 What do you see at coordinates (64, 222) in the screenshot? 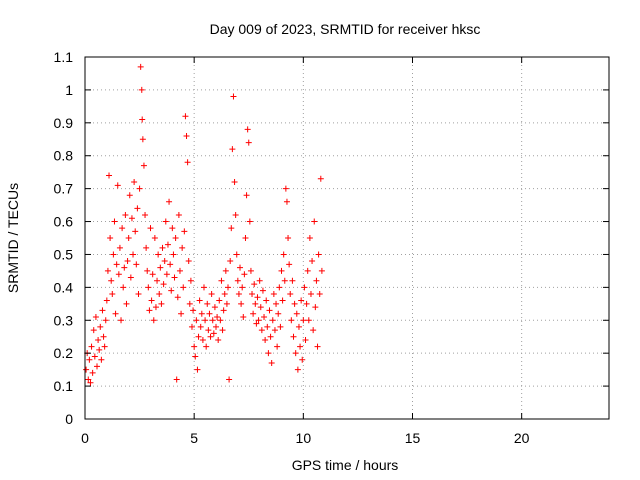
I see `y-tick-label: 0.6` at bounding box center [64, 222].